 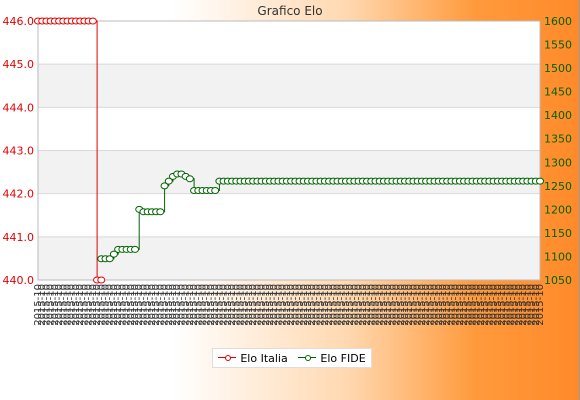 I want to click on grid-band, so click(x=289, y=86).